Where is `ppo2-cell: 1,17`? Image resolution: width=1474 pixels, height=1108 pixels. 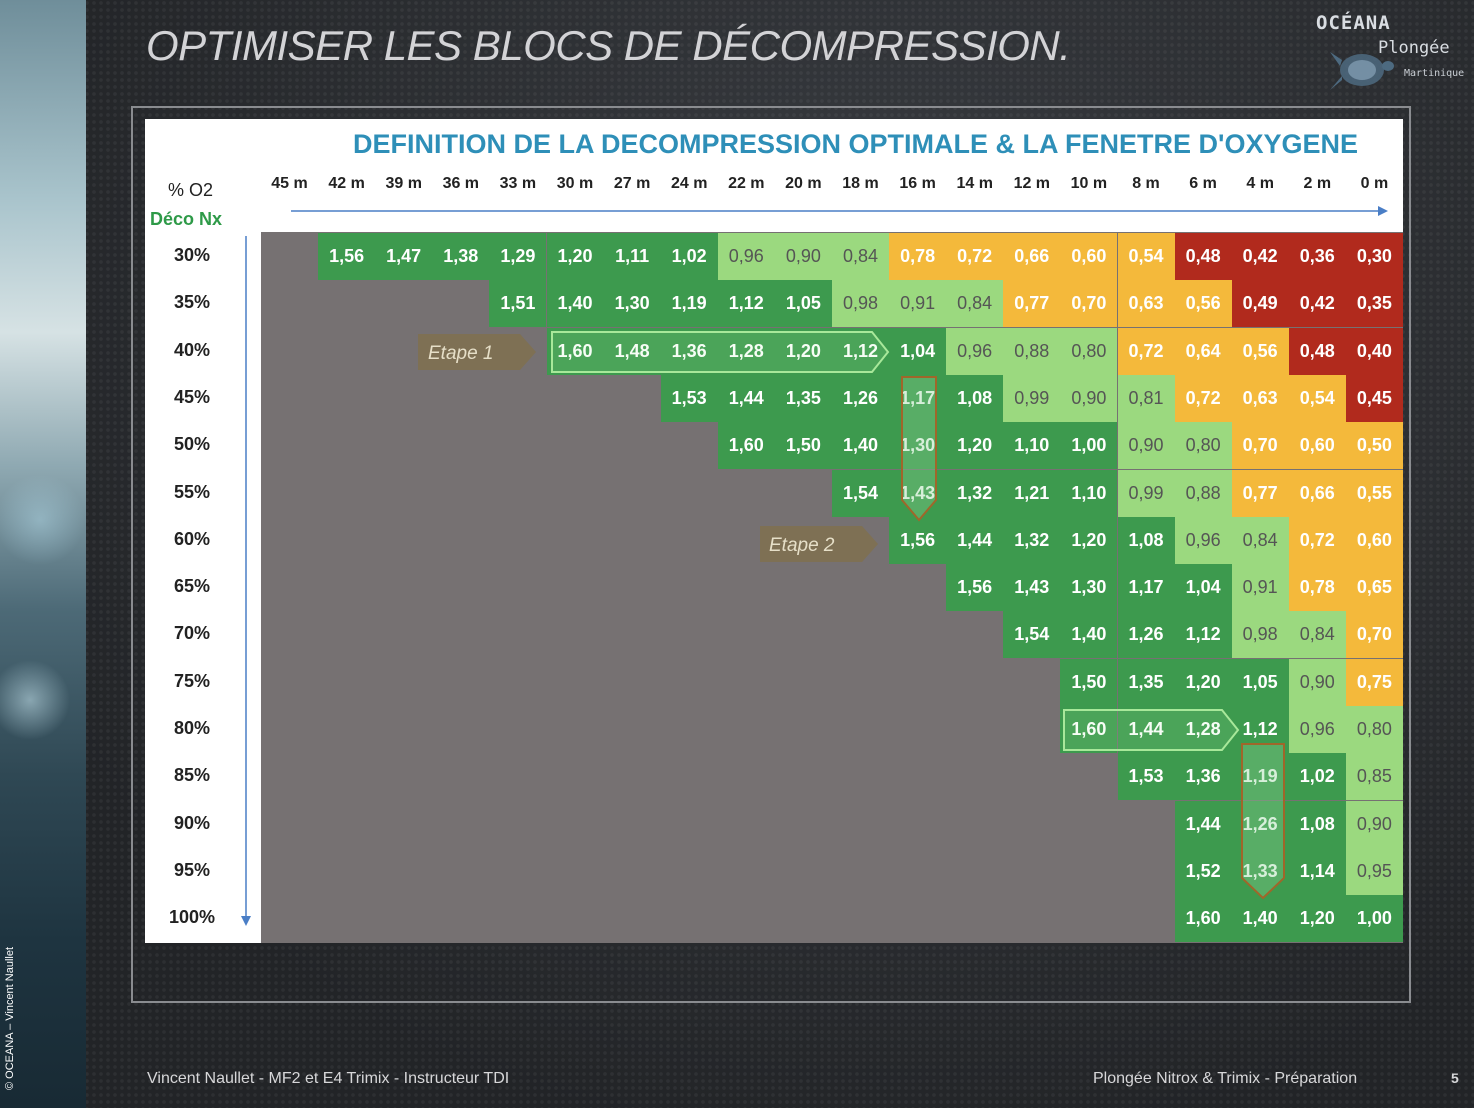
ppo2-cell: 1,17 is located at coordinates (918, 398).